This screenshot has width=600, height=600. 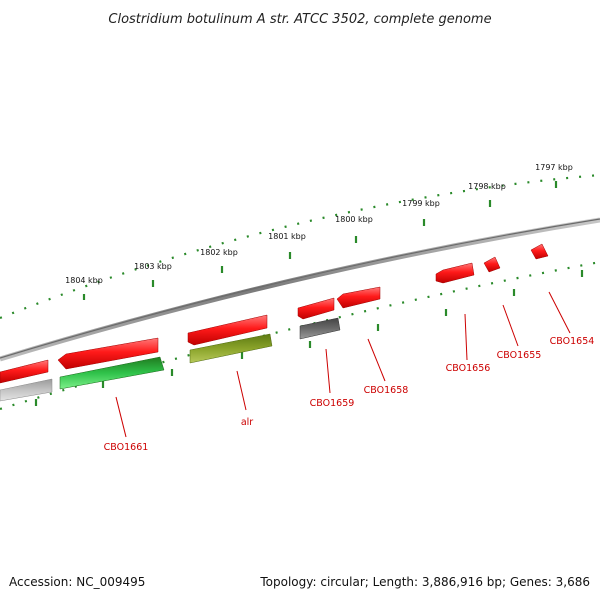 I want to click on gene-label-cbo1658: CBO1658, so click(x=386, y=390).